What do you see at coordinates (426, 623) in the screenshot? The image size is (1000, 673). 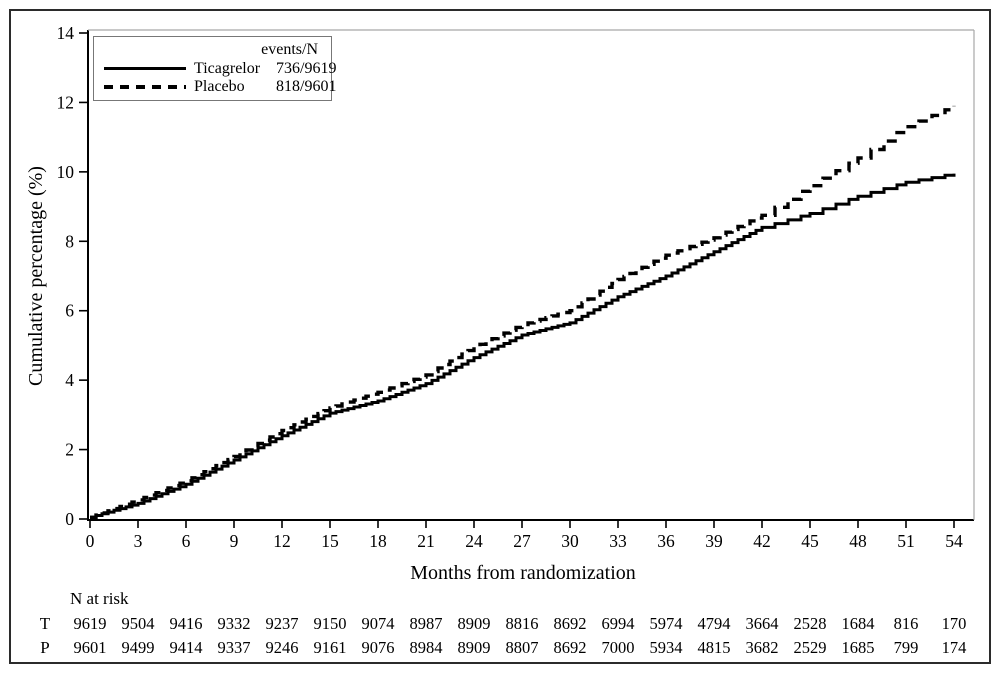 I see `risk-count: 8987` at bounding box center [426, 623].